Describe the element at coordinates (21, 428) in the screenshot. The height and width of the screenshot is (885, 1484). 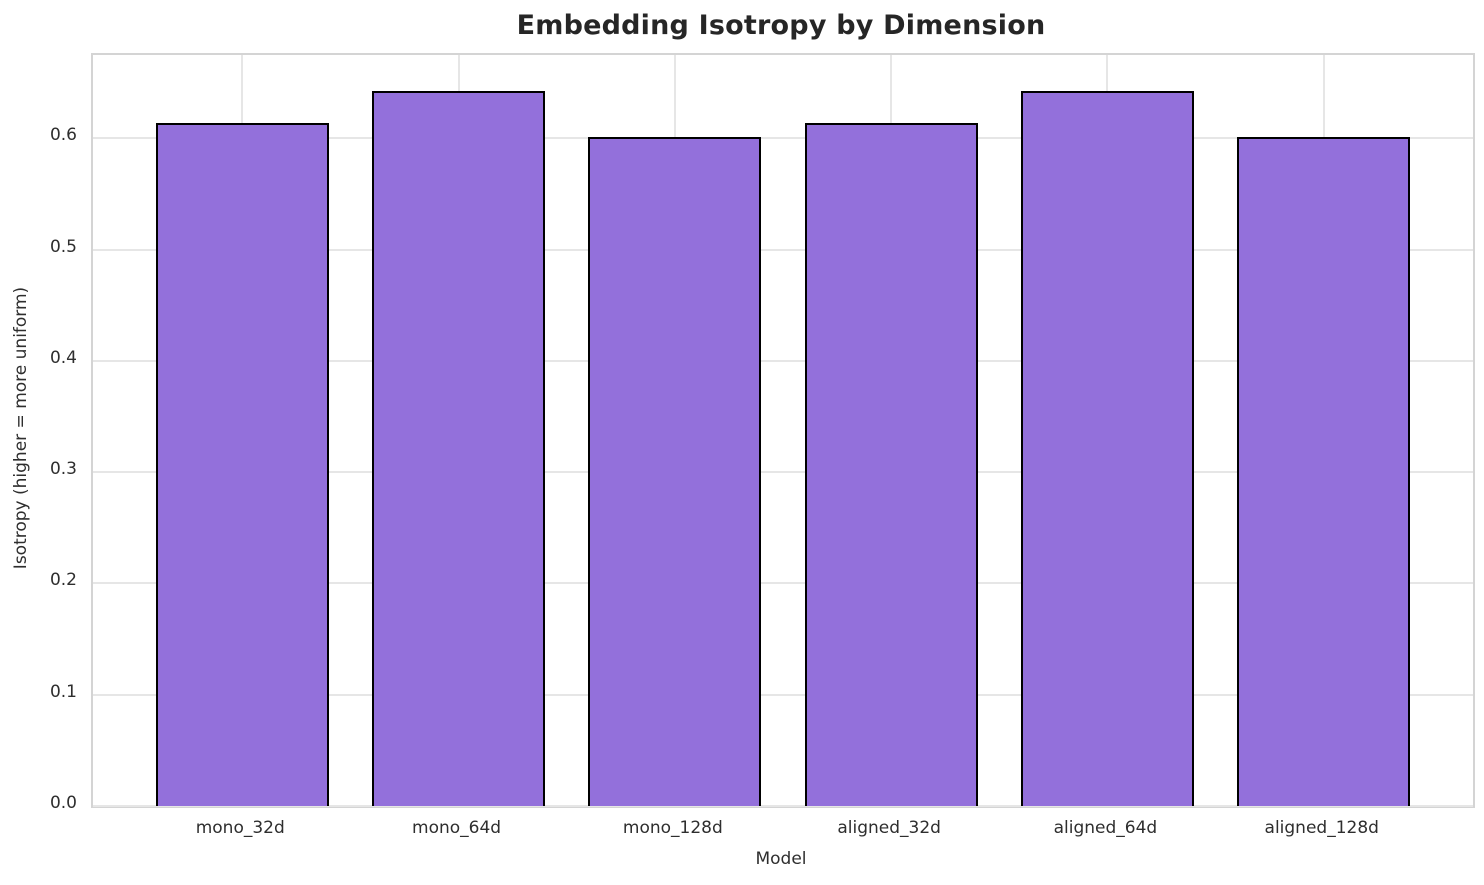
I see `y-axis-label: Isotropy (higher = more uniform)` at that location.